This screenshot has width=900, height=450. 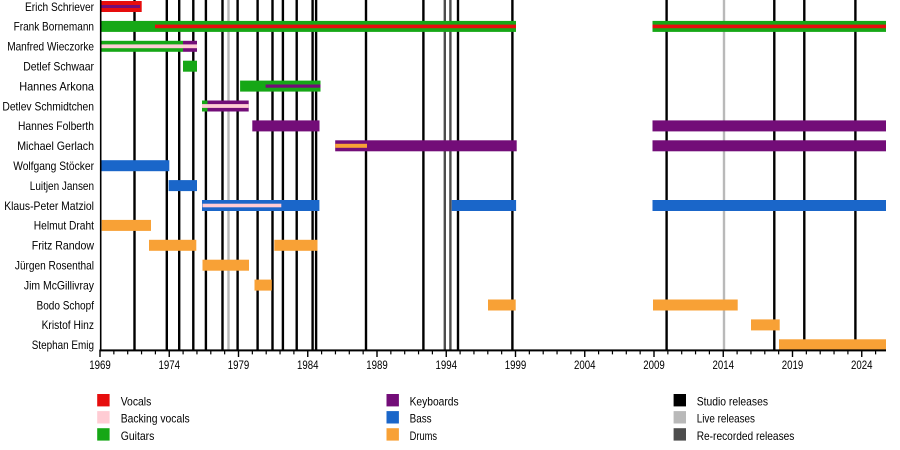 I want to click on svg-text: Vocals, so click(x=136, y=402).